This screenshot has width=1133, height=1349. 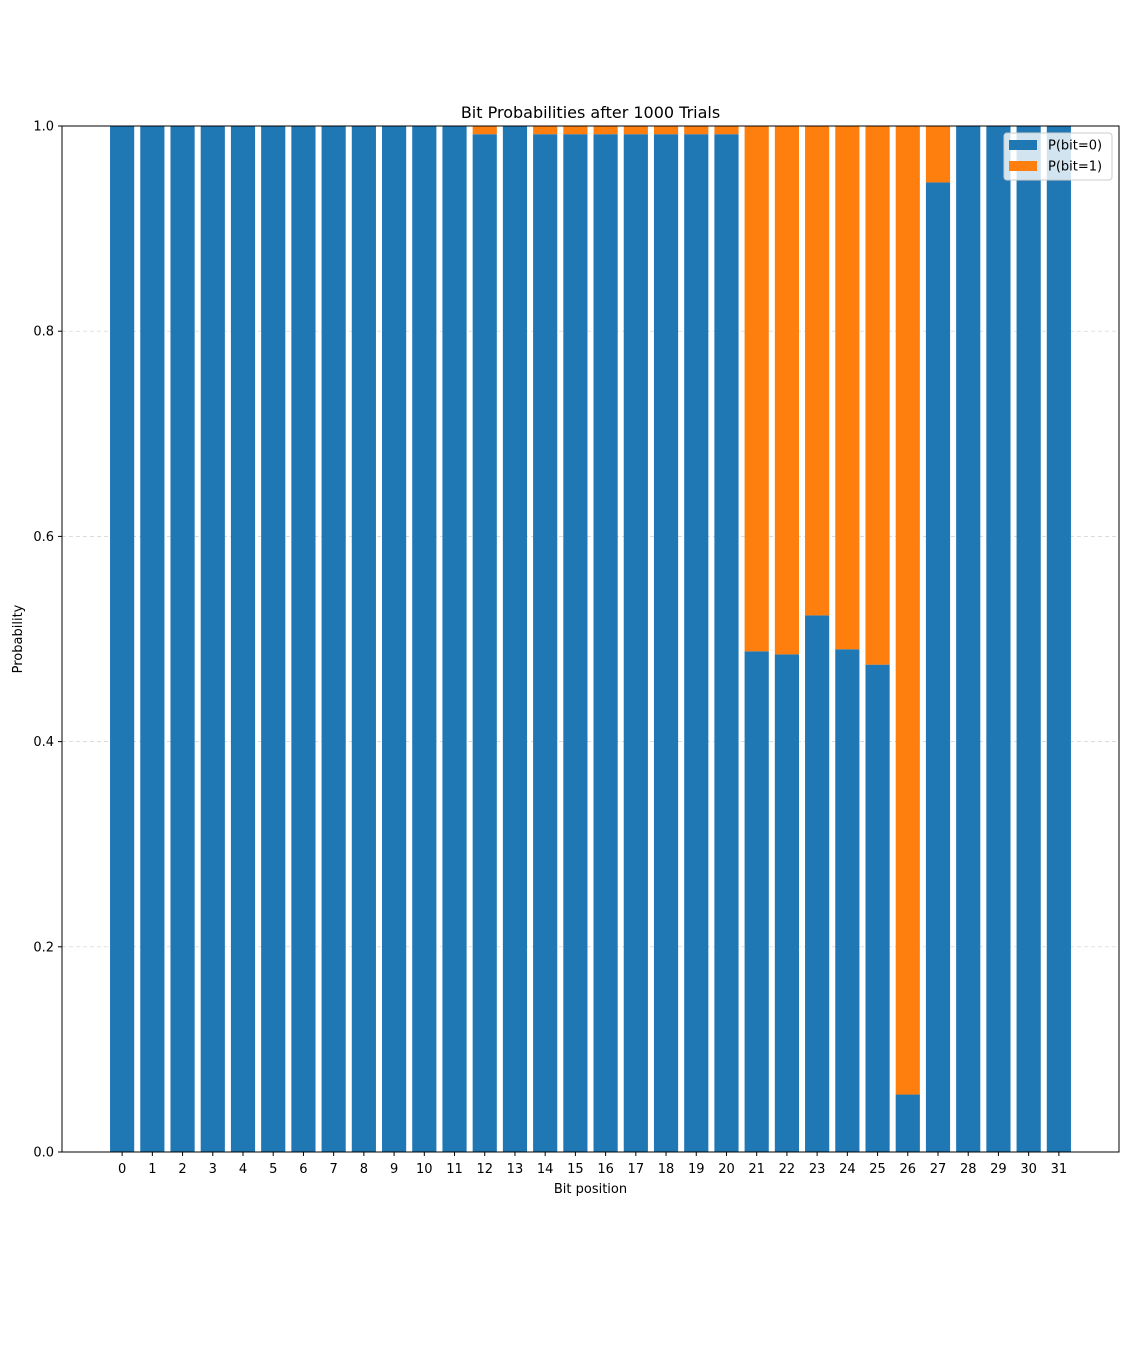 I want to click on bar-bit11-p0, so click(x=454, y=639).